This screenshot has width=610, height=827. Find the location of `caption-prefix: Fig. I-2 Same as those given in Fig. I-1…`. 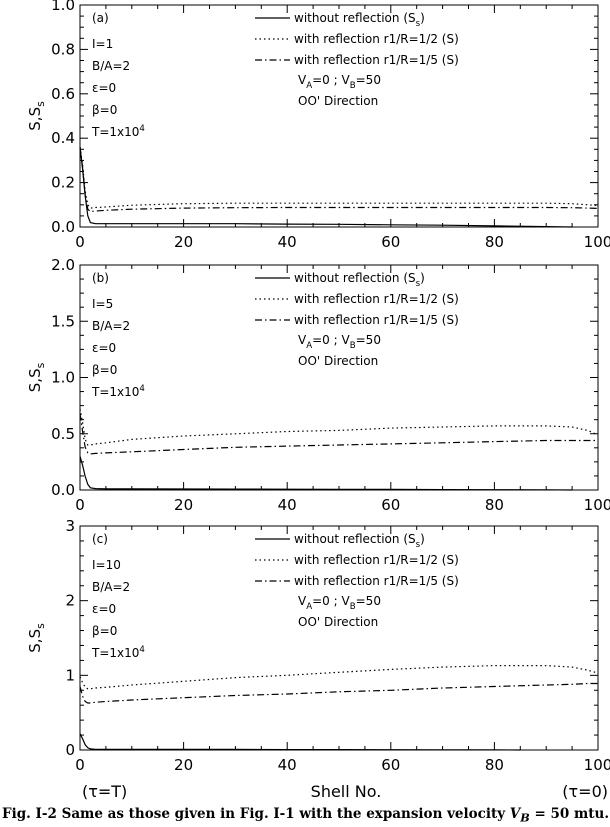

caption-prefix: Fig. I-2 Same as those given in Fig. I-1… is located at coordinates (256, 814).